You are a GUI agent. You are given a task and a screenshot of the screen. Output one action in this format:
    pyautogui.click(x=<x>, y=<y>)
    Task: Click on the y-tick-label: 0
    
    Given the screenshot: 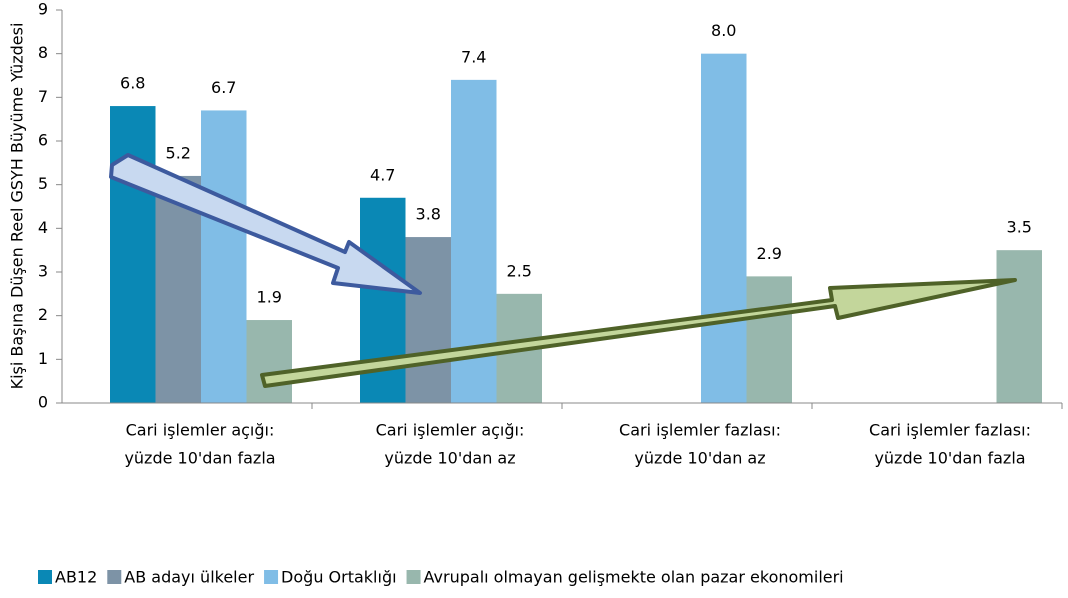 What is the action you would take?
    pyautogui.click(x=43, y=402)
    